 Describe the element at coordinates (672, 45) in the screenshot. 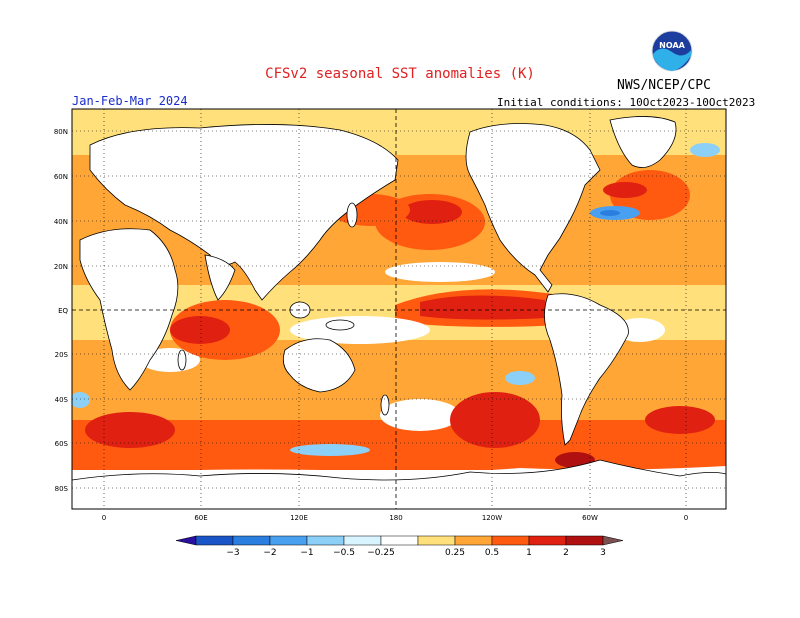

I see `noaa-logo-text: NOAA` at that location.